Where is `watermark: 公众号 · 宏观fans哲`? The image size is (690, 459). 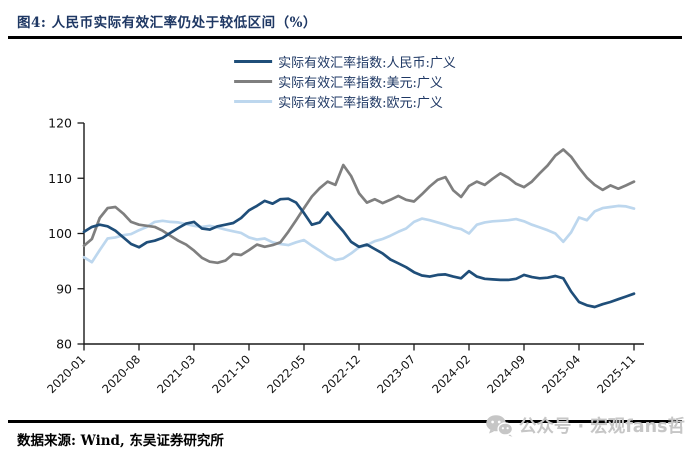
watermark: 公众号 · 宏观fans哲 is located at coordinates (585, 425).